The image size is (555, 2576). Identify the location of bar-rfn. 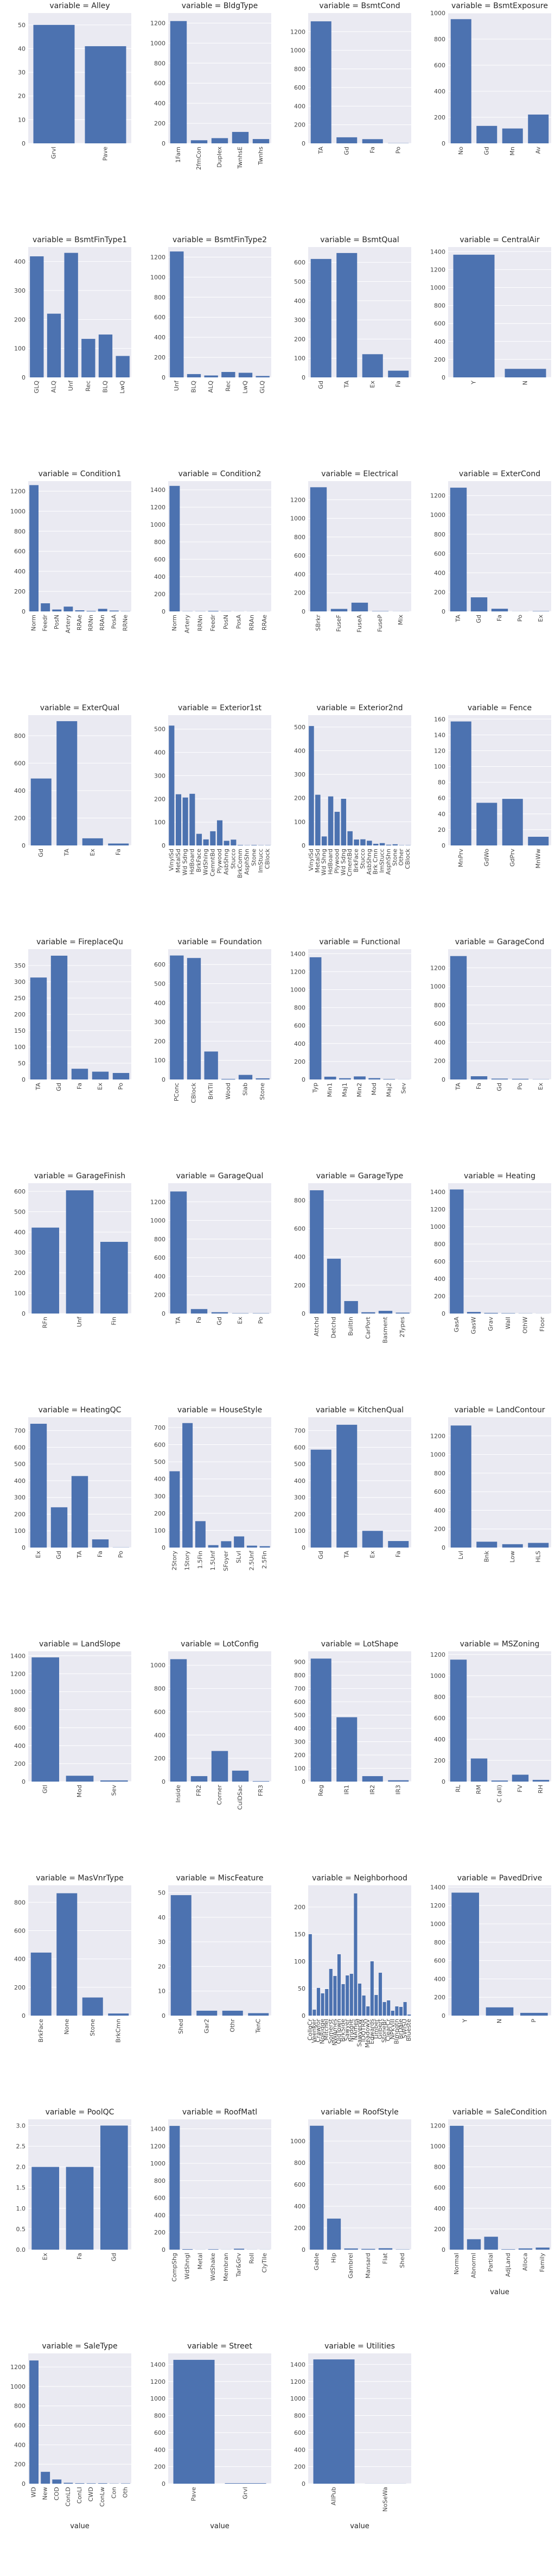
(45, 1271).